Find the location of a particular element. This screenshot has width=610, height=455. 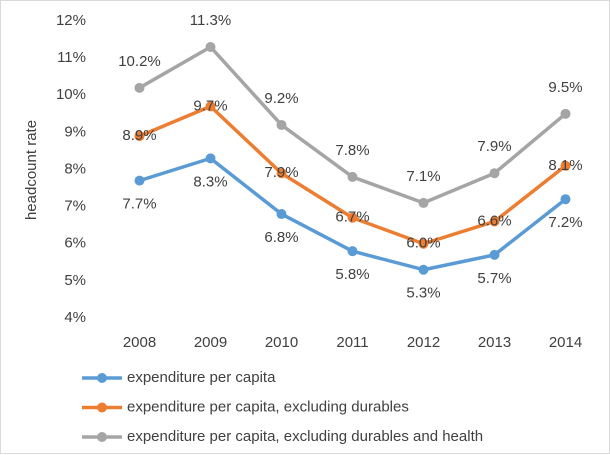

data-label: 9.2% is located at coordinates (281, 98).